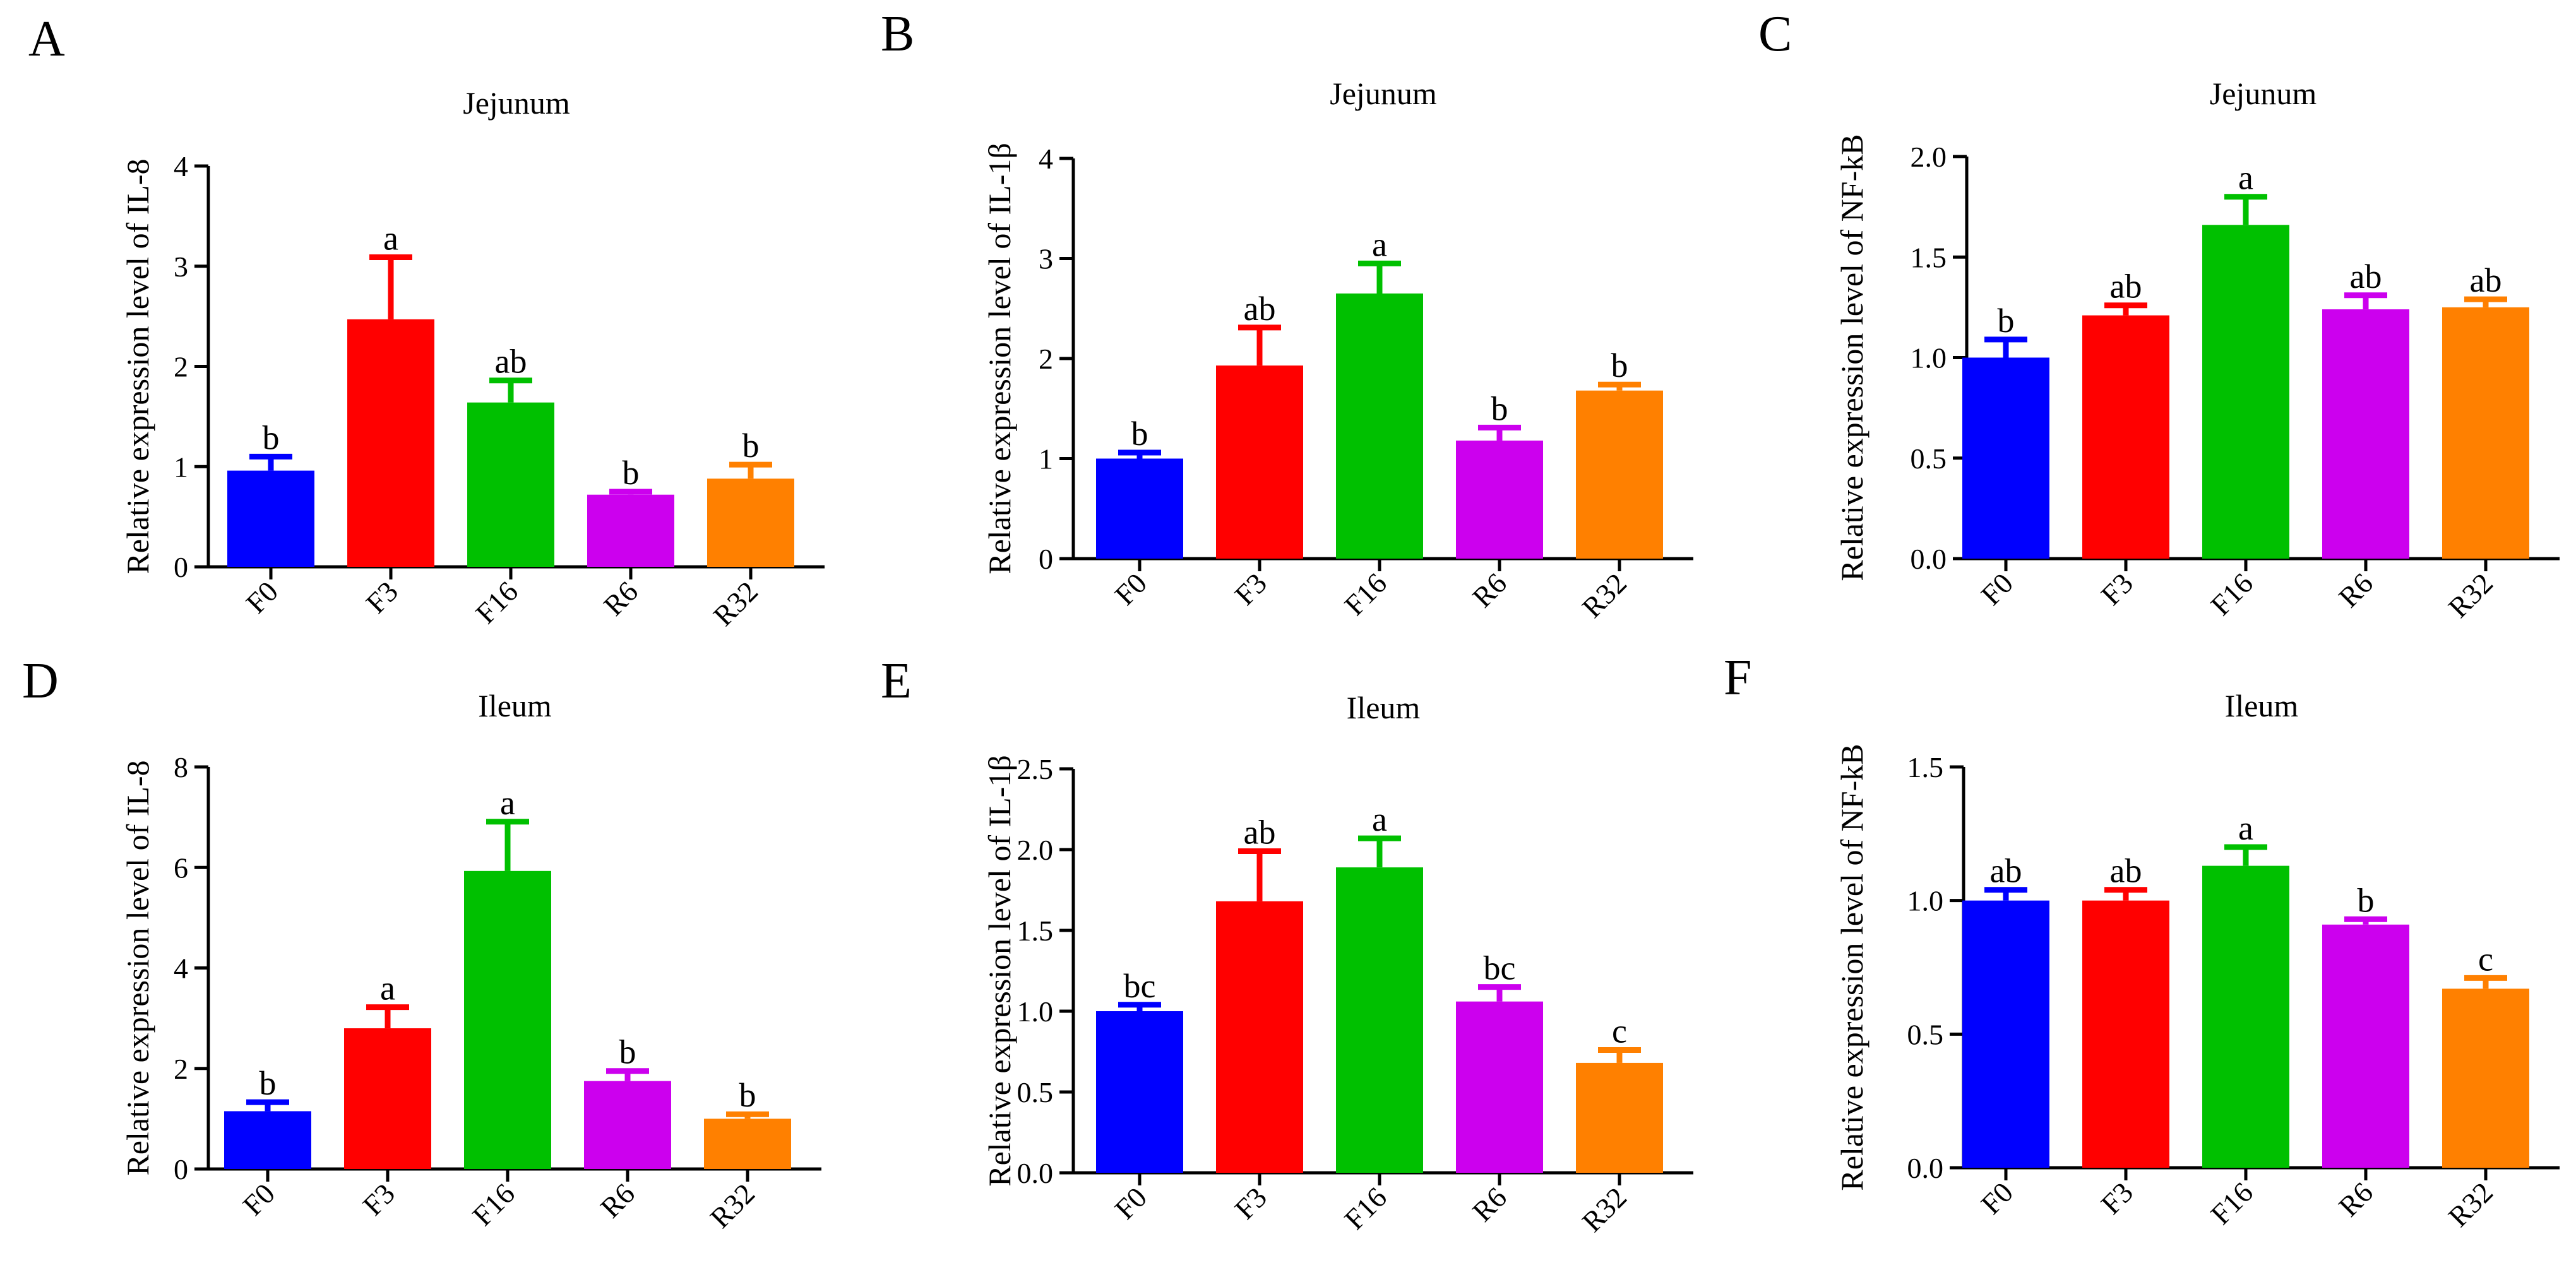  Describe the element at coordinates (1775, 34) in the screenshot. I see `panel-letter: C` at that location.